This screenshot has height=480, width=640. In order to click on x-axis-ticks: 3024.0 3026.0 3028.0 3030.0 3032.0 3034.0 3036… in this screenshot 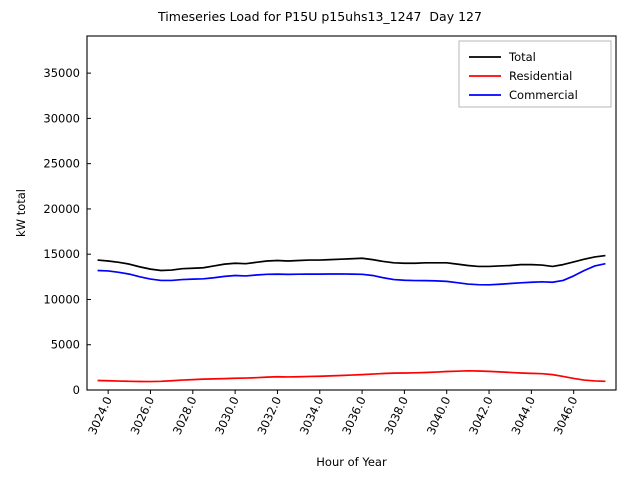, I will do `click(332, 413)`.